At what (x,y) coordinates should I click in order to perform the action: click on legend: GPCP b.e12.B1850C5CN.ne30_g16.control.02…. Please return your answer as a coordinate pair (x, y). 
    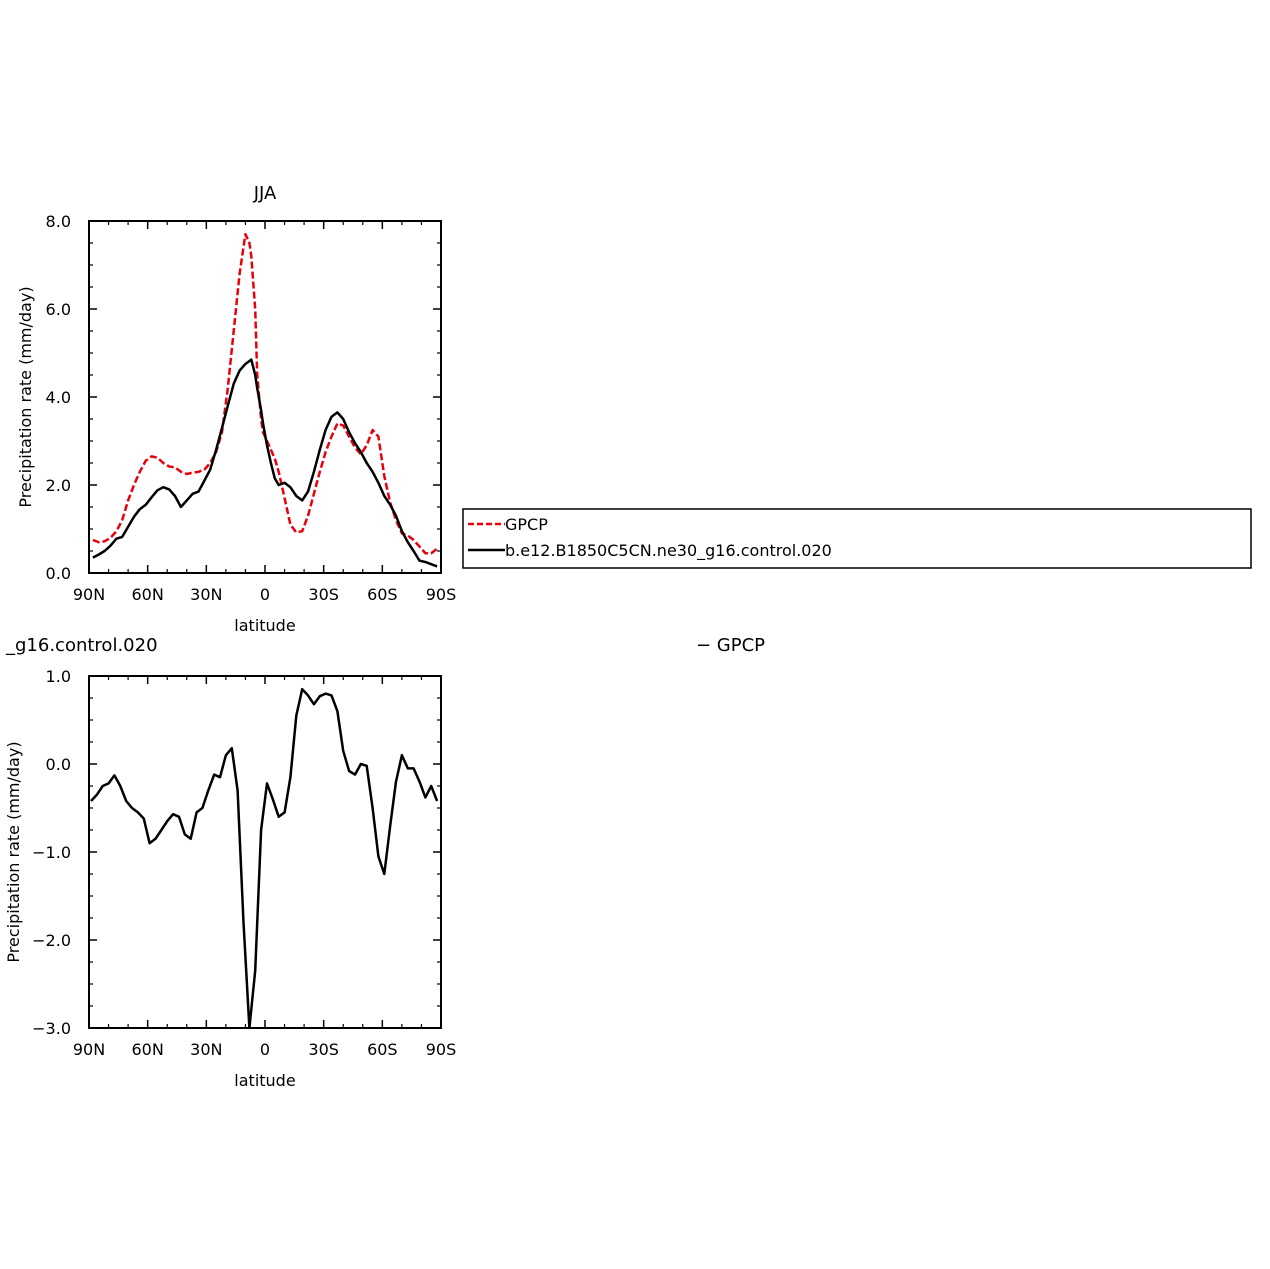
    Looking at the image, I should click on (857, 538).